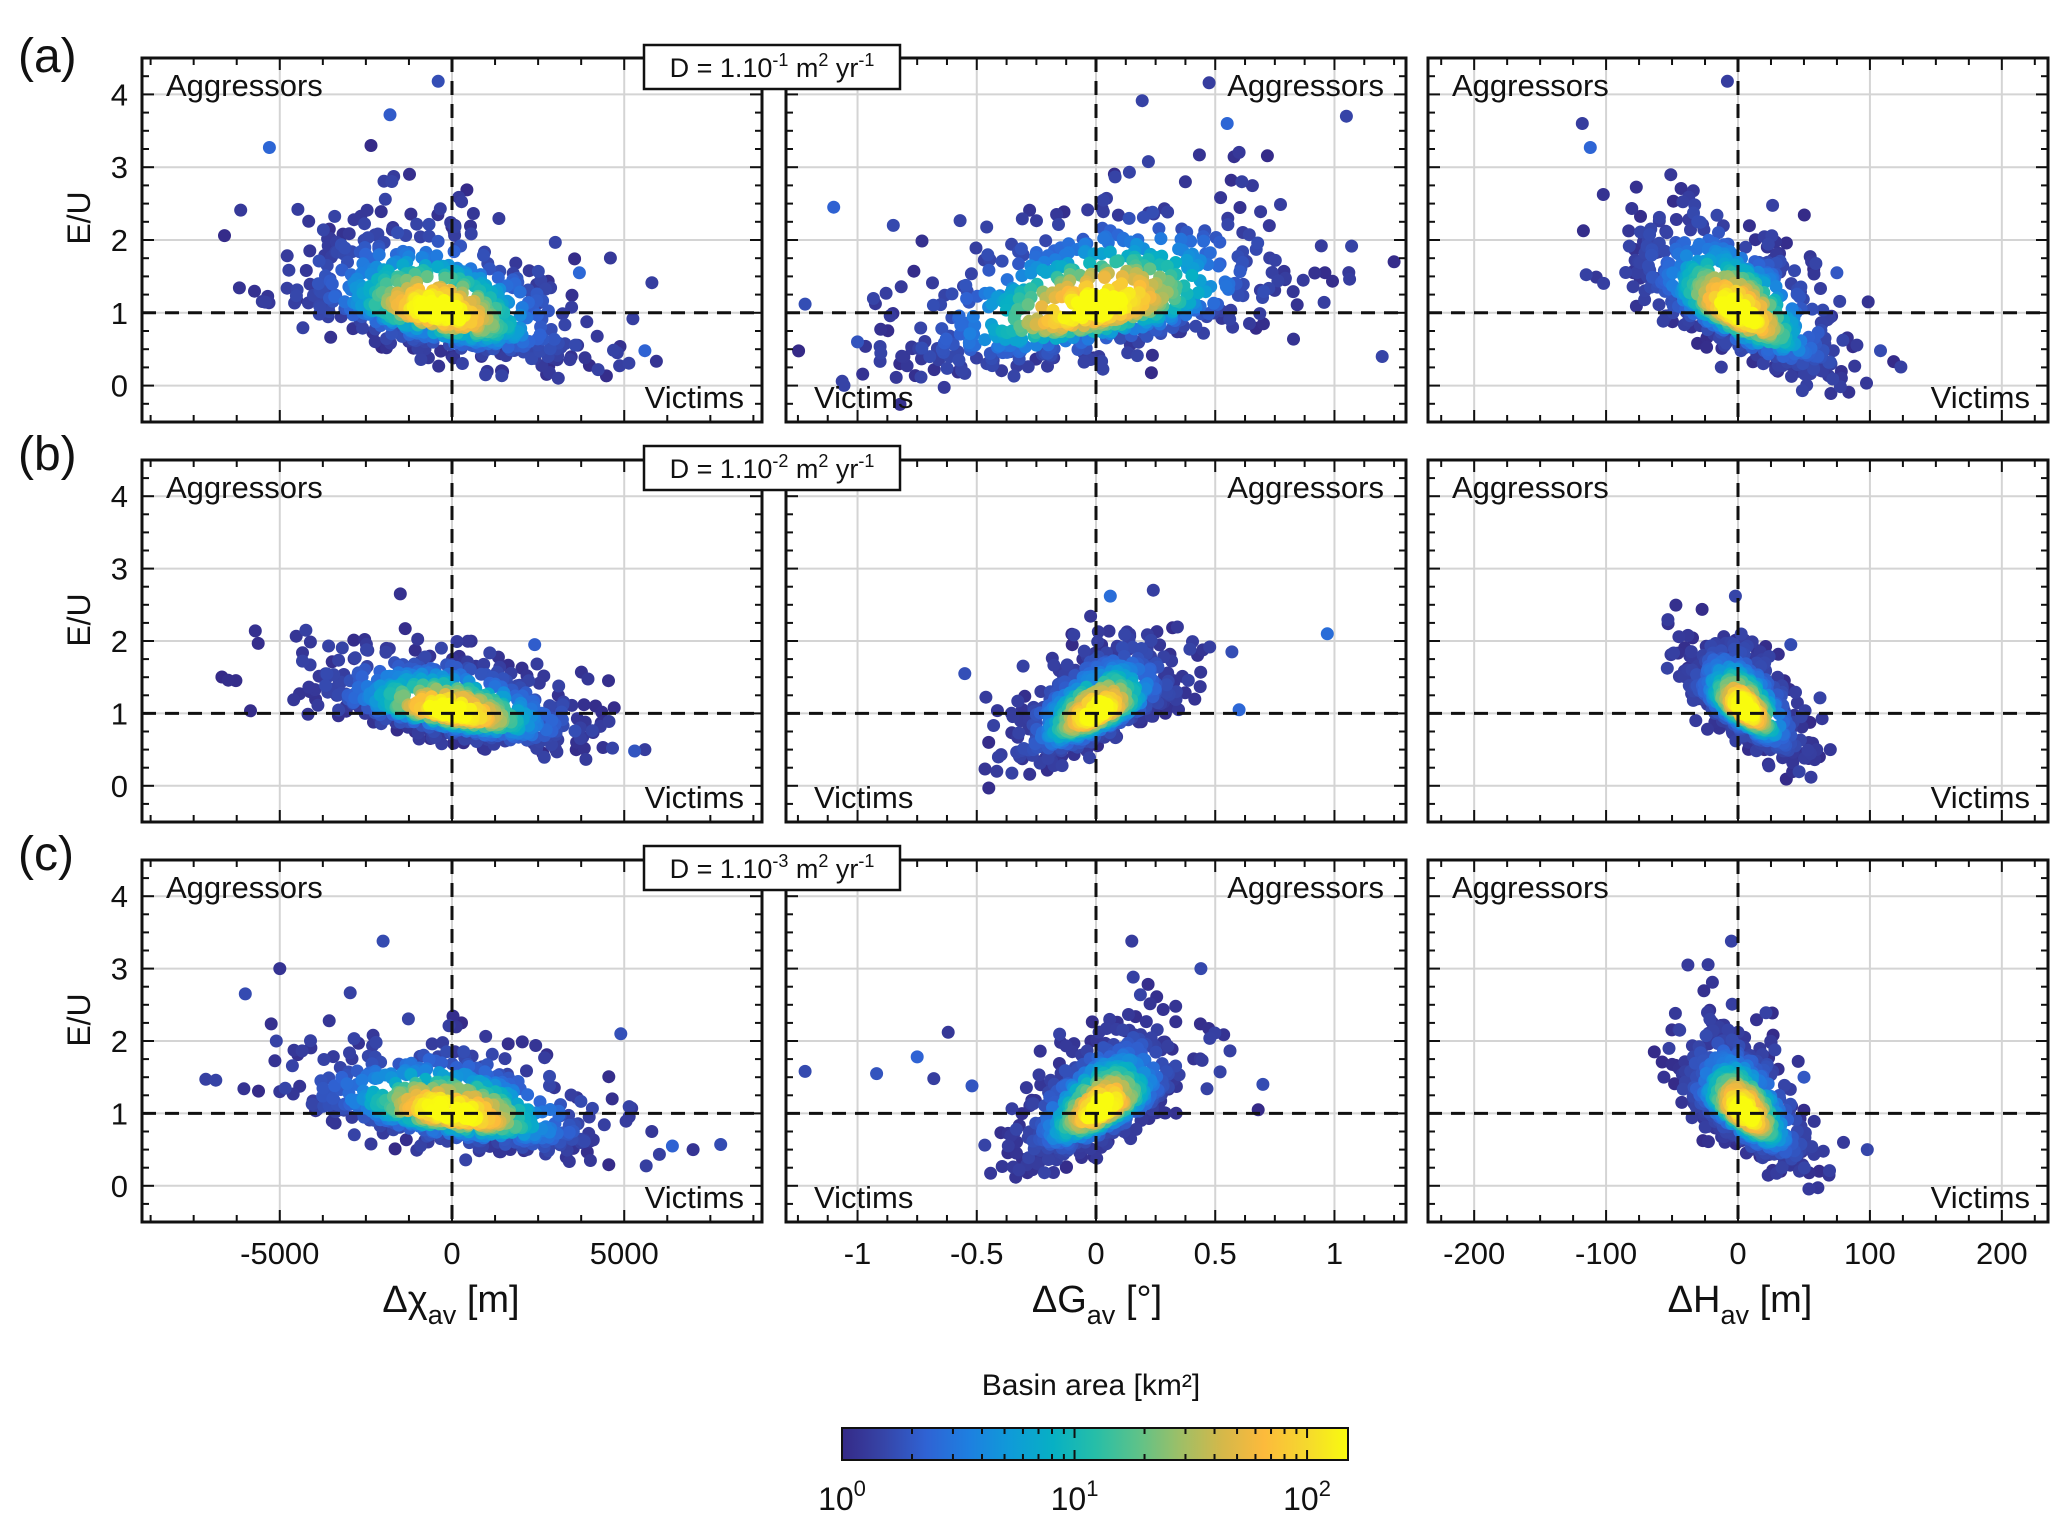  Describe the element at coordinates (1980, 397) in the screenshot. I see `label-victims: Victims` at that location.